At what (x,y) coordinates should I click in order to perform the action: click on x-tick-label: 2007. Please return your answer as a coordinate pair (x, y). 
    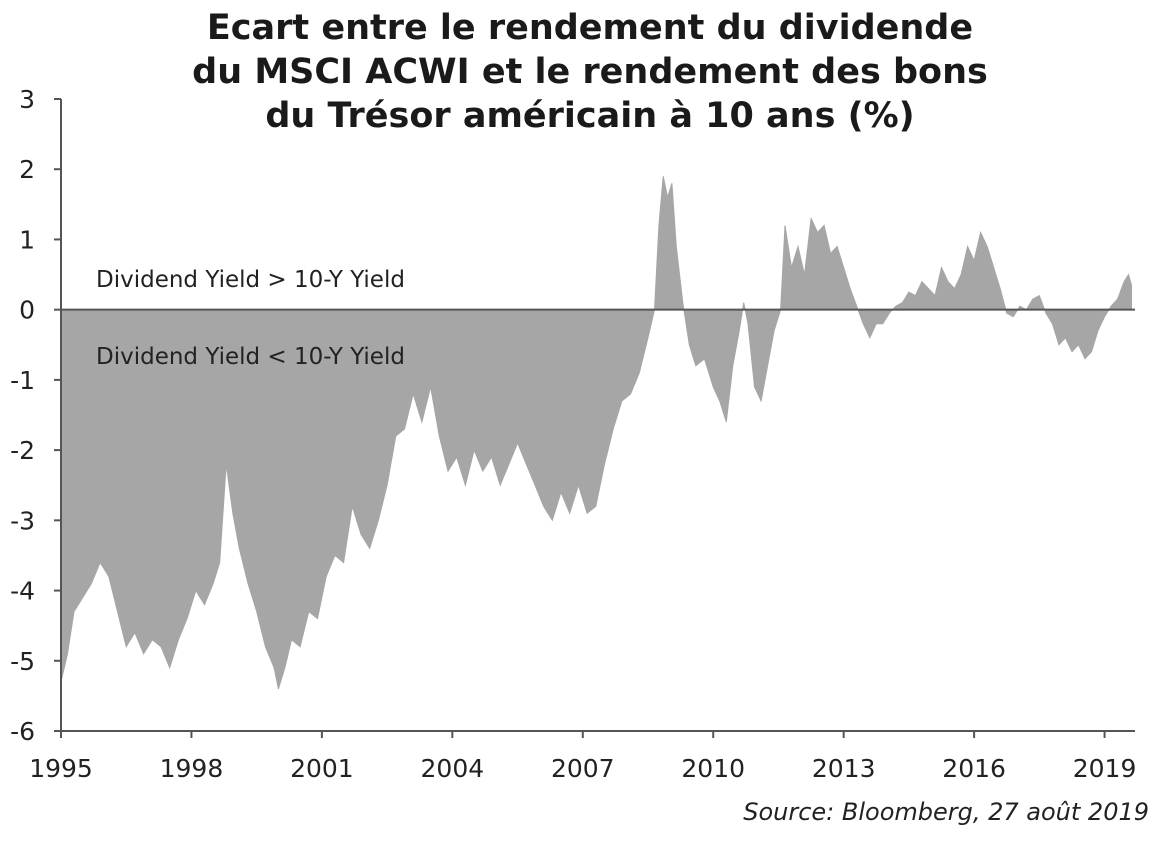
    Looking at the image, I should click on (583, 768).